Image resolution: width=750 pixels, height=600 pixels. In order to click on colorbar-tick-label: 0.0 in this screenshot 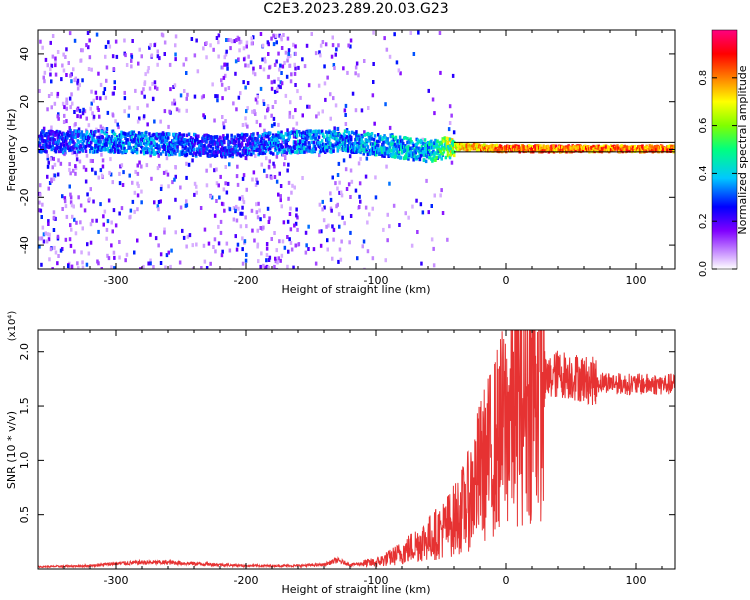, I will do `click(703, 269)`.